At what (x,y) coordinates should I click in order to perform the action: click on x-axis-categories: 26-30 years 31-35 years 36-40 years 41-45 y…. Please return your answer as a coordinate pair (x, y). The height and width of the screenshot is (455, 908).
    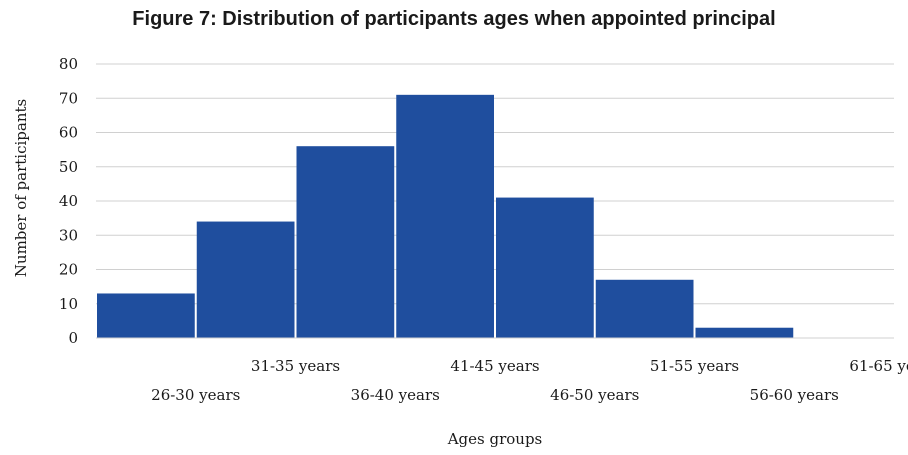
    Looking at the image, I should click on (529, 380).